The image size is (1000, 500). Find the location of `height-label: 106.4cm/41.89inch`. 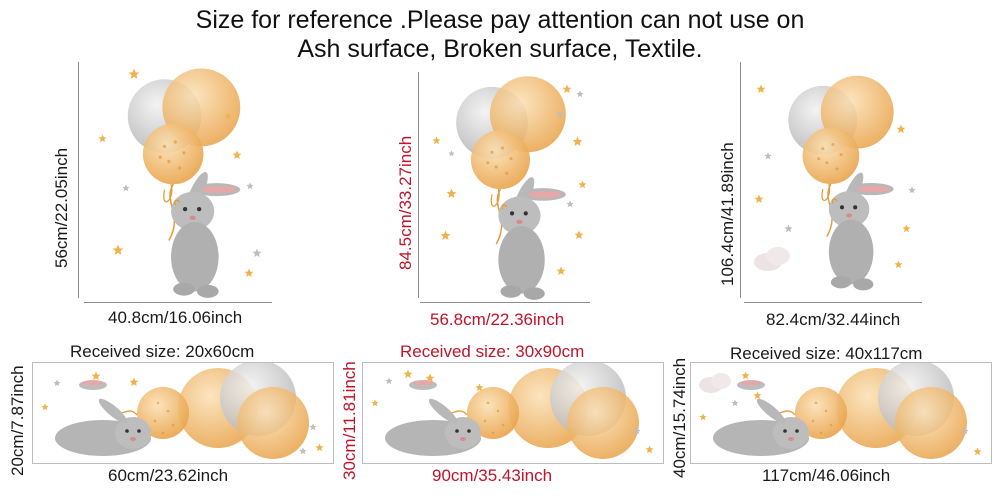

height-label: 106.4cm/41.89inch is located at coordinates (727, 214).